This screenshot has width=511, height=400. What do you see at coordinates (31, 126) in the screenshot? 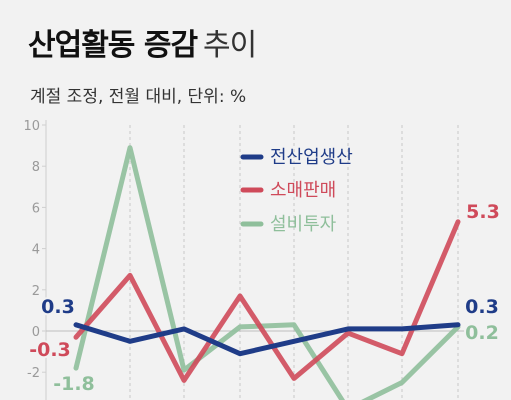
I see `y-tick-label: 10` at bounding box center [31, 126].